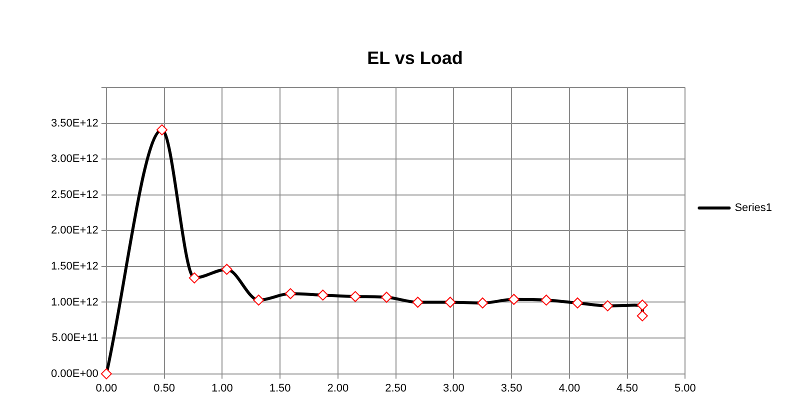 The image size is (800, 412). Describe the element at coordinates (74, 159) in the screenshot. I see `y-tick-label: 3.00E+12` at that location.